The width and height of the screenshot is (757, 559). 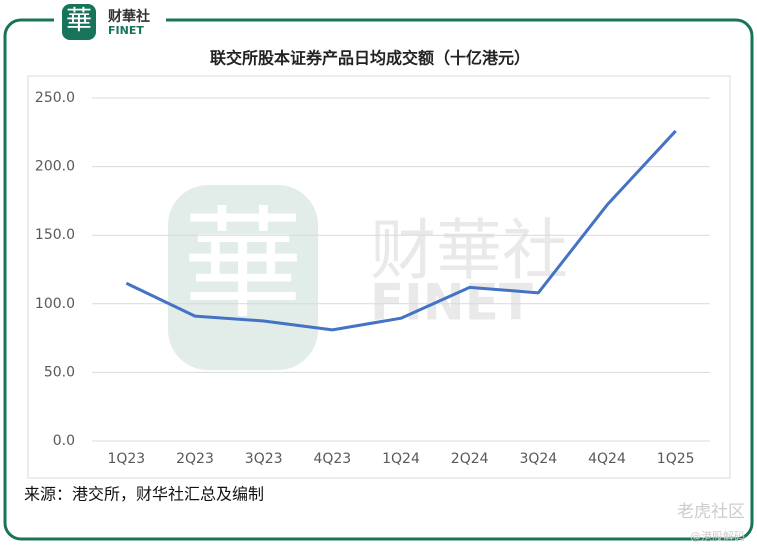 What do you see at coordinates (401, 459) in the screenshot?
I see `x-tick-label: 1Q24` at bounding box center [401, 459].